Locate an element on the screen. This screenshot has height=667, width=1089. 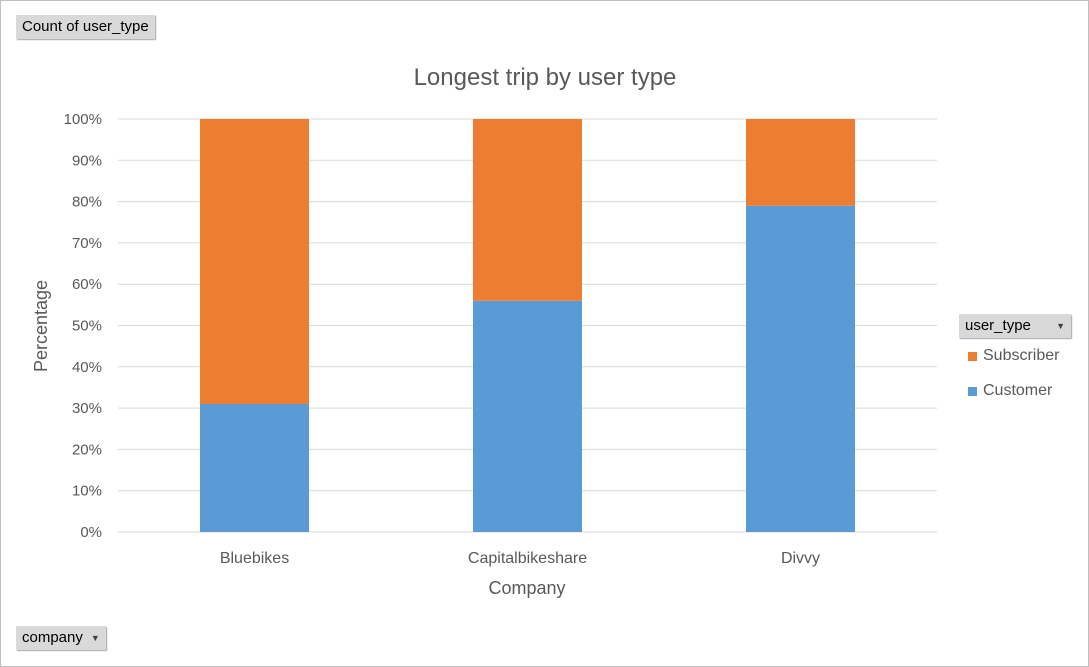
bar-subscriber-divvy is located at coordinates (800, 162).